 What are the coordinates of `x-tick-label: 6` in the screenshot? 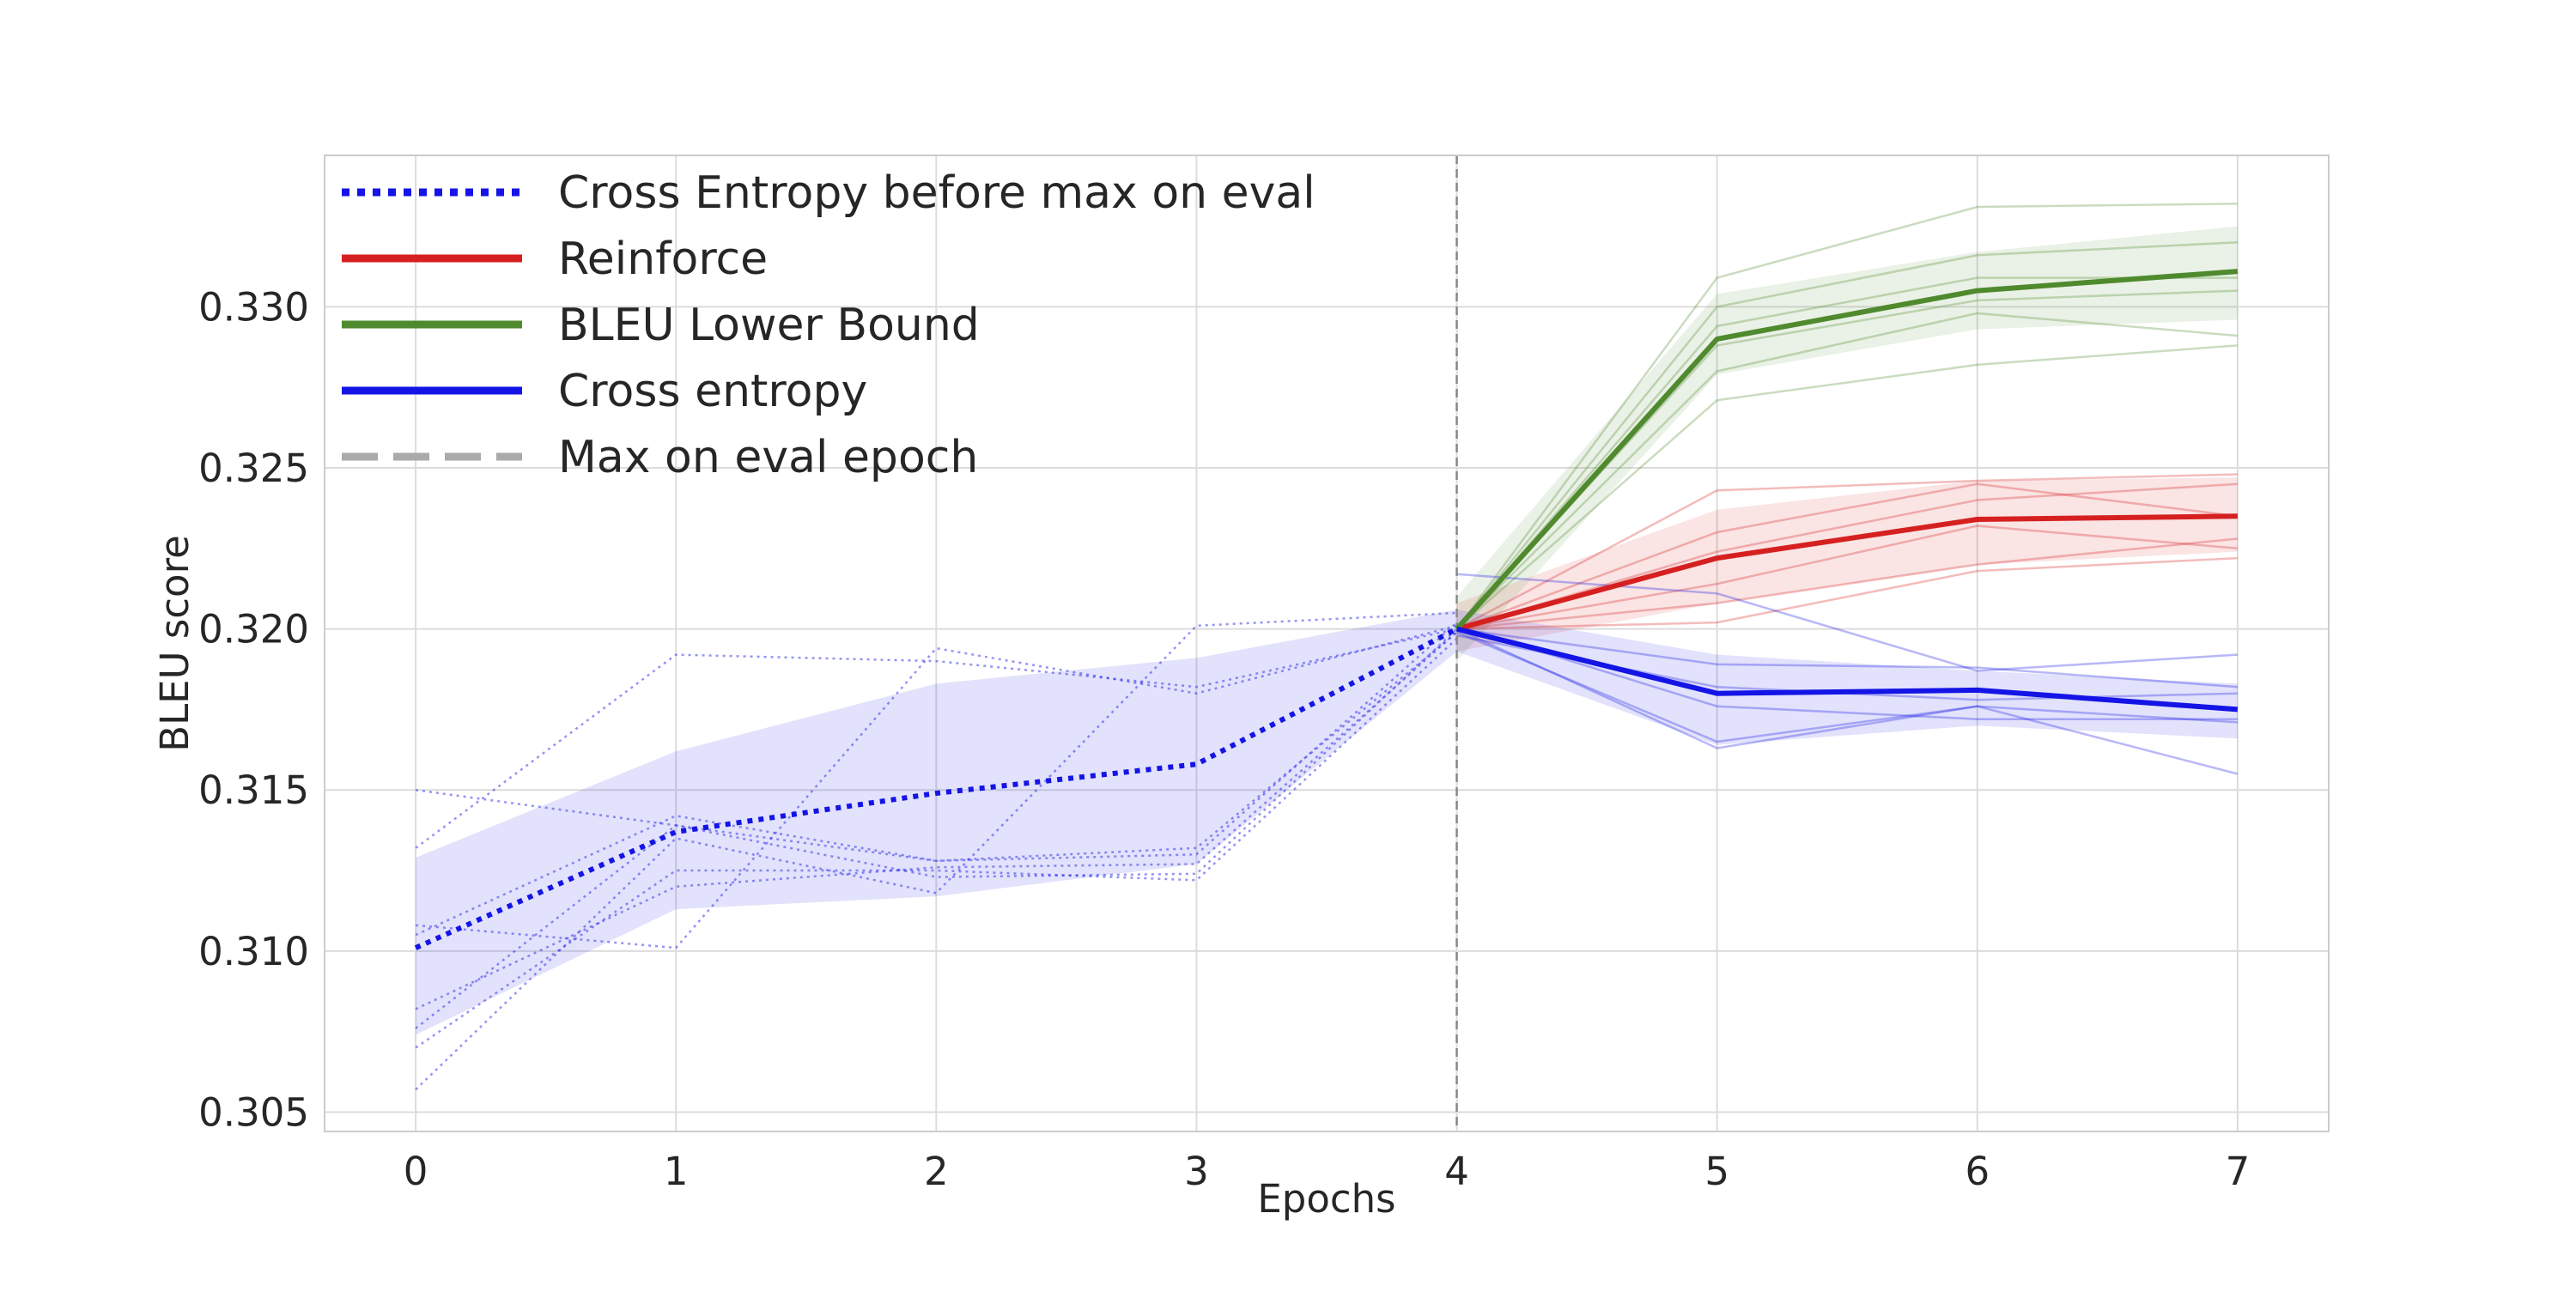 It's located at (1977, 1171).